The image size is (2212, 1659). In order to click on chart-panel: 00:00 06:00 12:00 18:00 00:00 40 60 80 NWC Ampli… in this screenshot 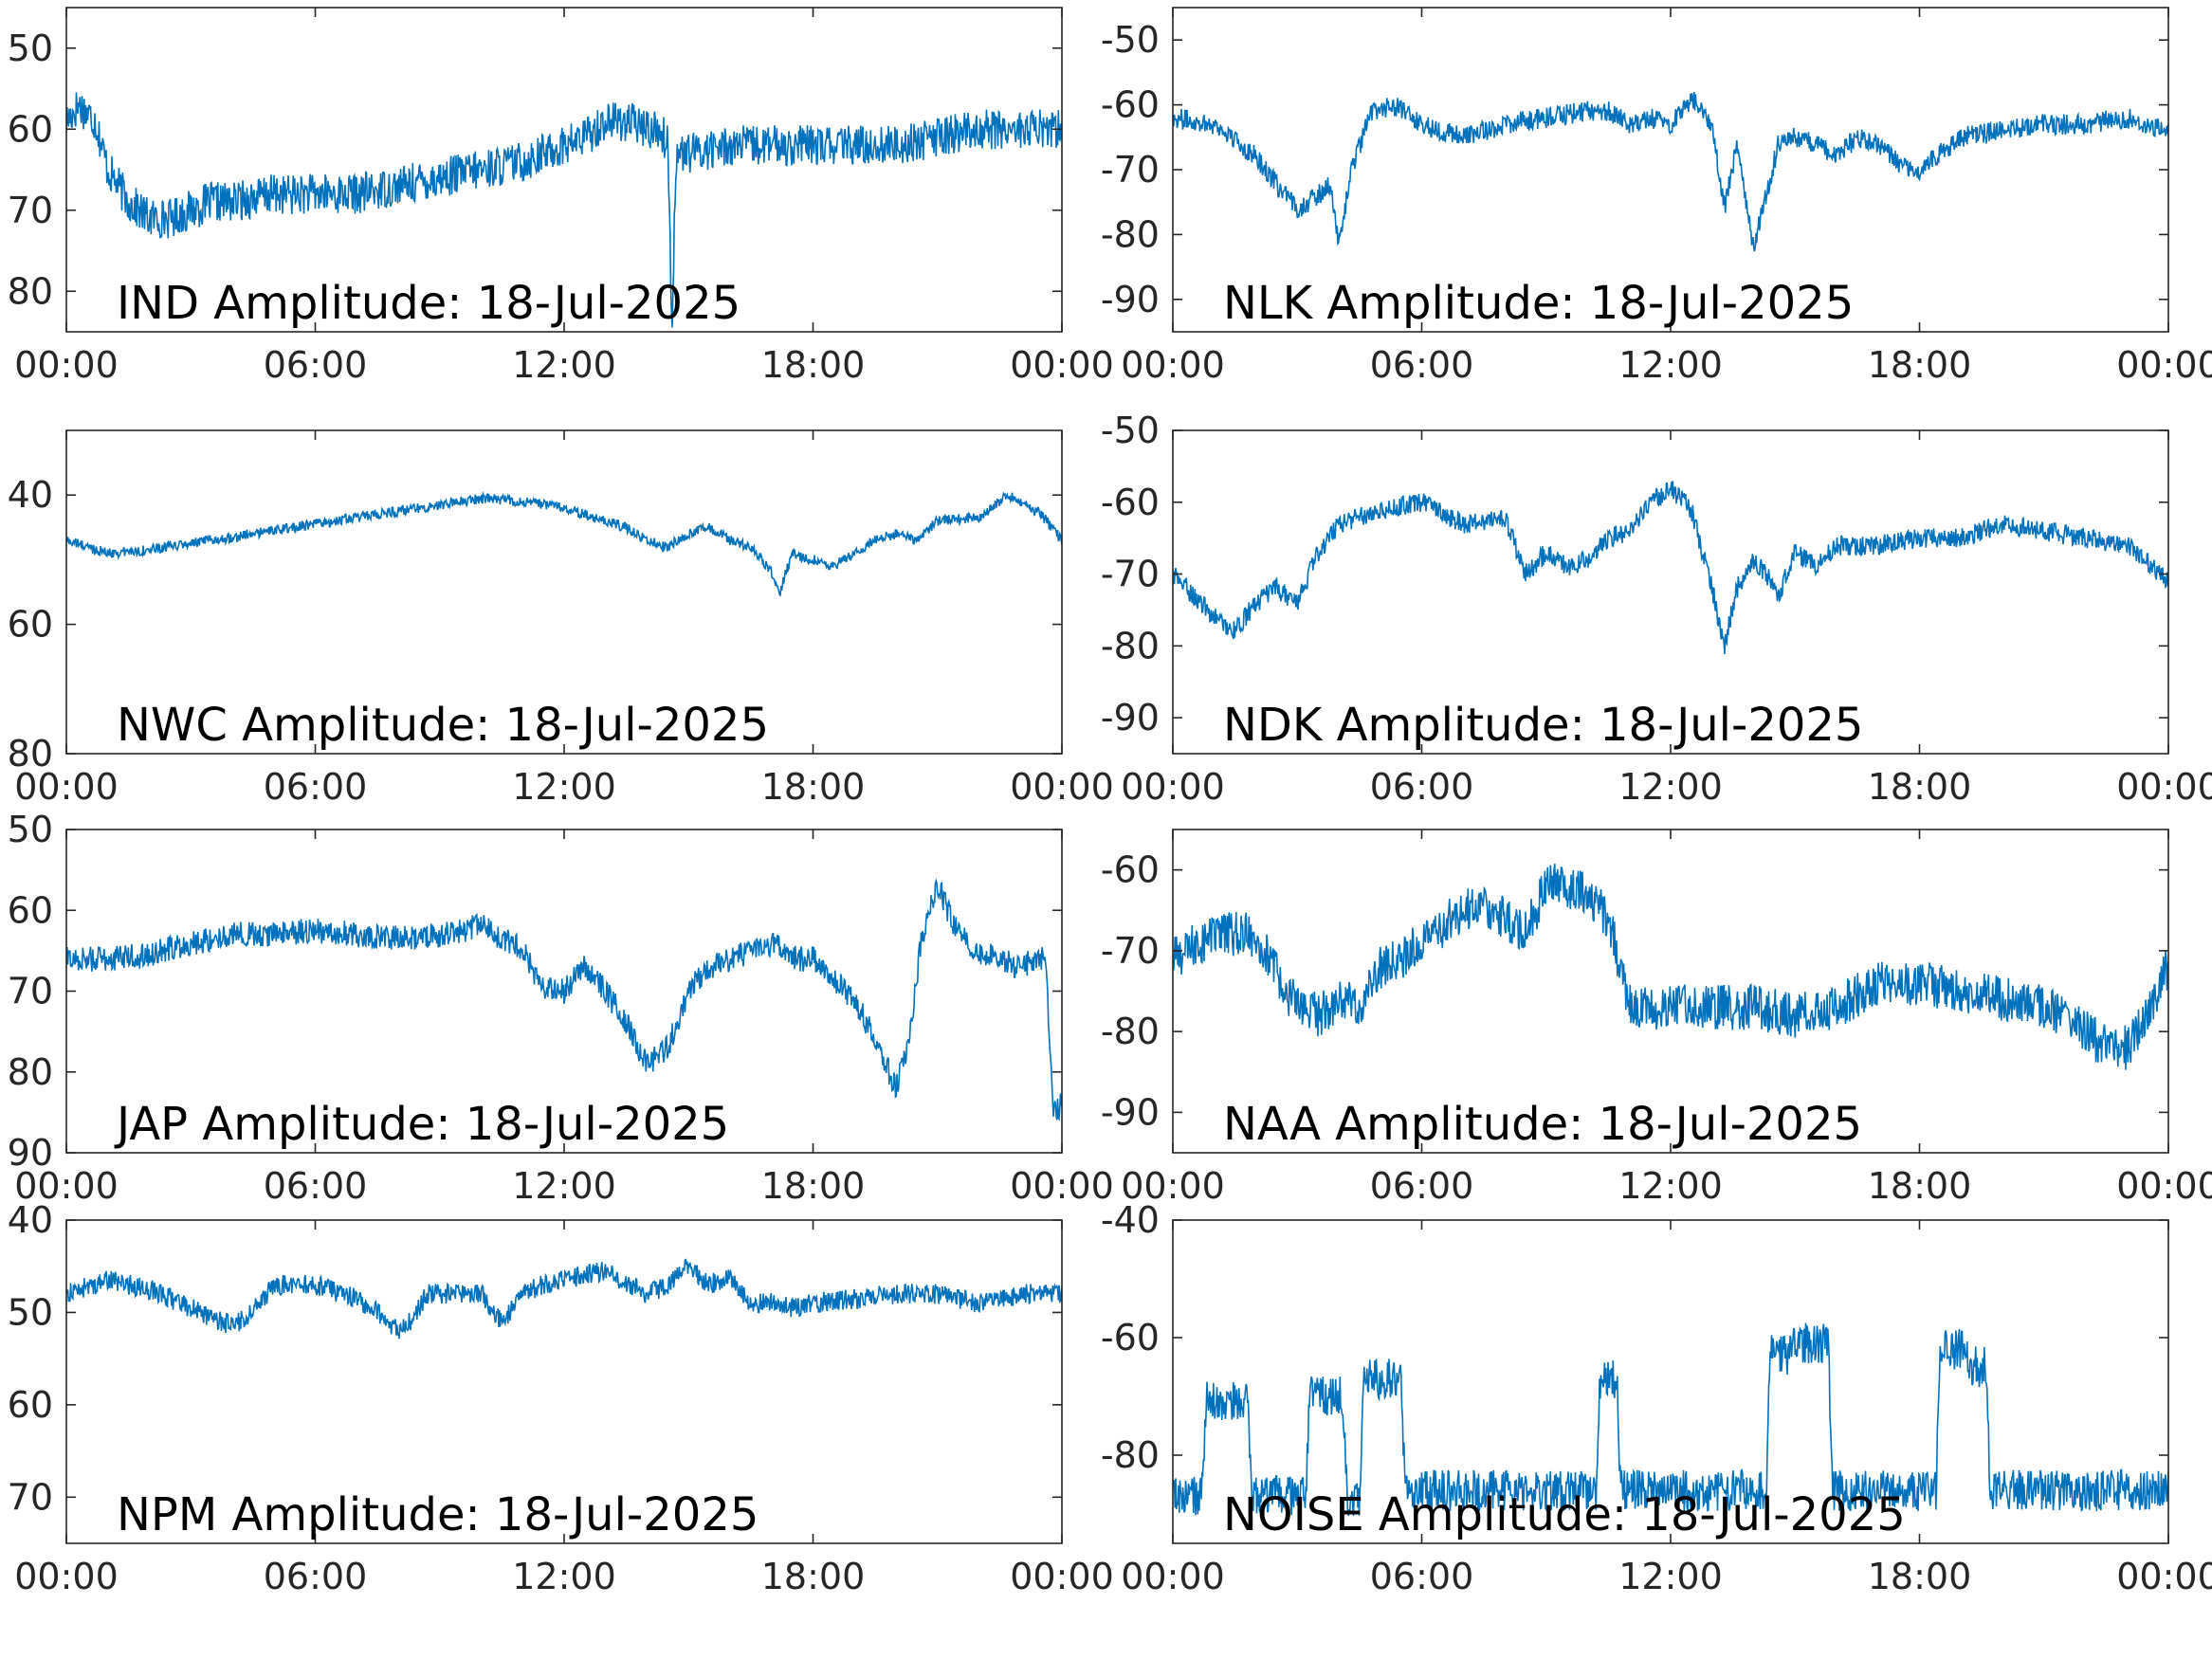, I will do `click(561, 618)`.